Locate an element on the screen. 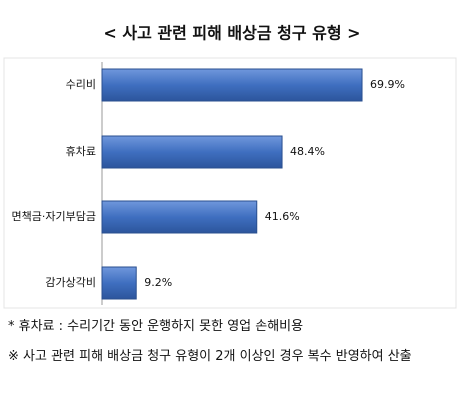 This screenshot has height=412, width=464. chart-title: < 사고 관련 피해 배상금 청구 유형 > is located at coordinates (231, 33).